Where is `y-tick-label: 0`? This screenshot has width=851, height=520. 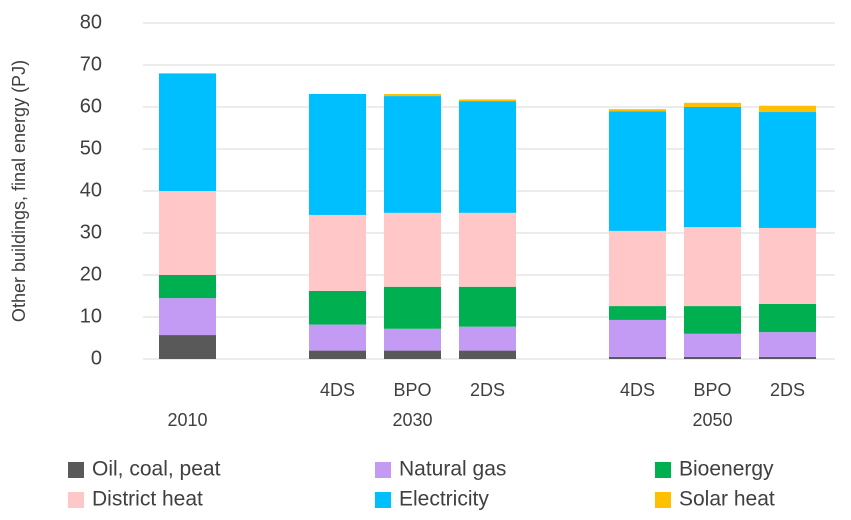
y-tick-label: 0 is located at coordinates (96, 358).